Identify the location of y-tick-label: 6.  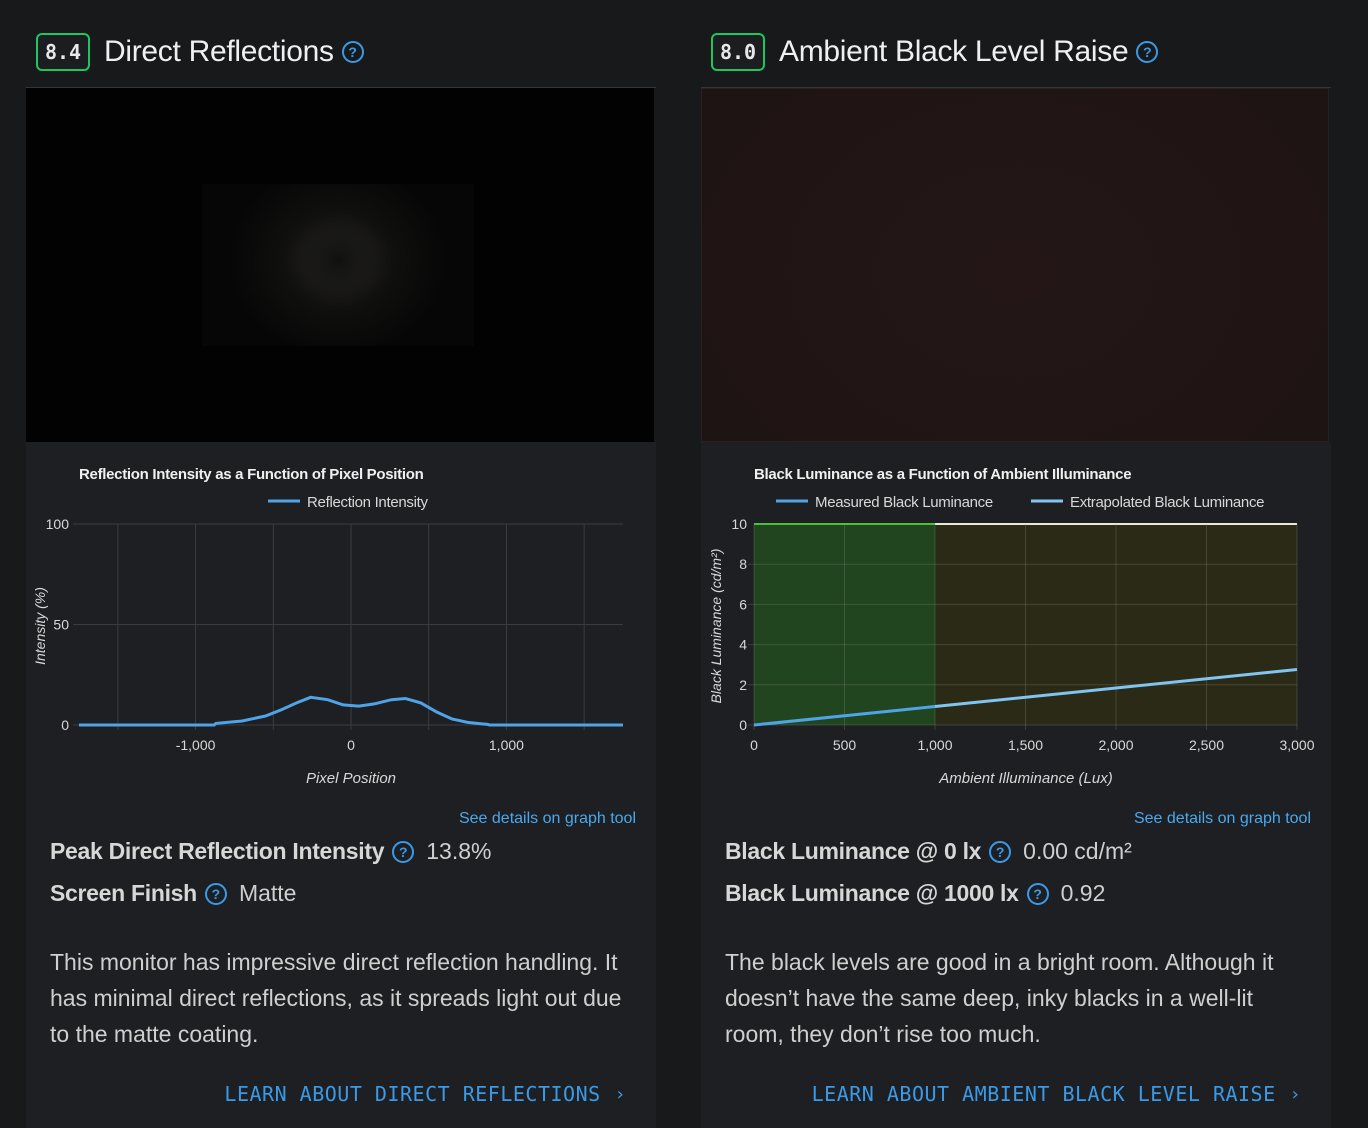
(743, 604).